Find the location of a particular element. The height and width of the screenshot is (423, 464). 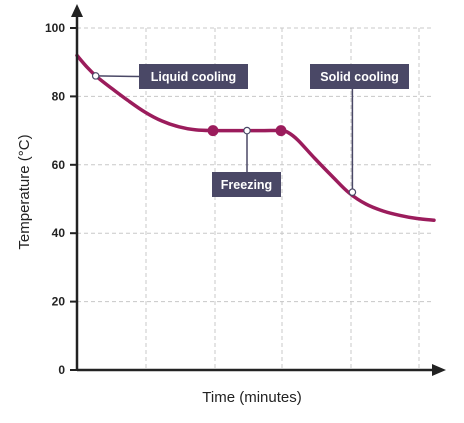

x-axis-arrowhead is located at coordinates (439, 370).